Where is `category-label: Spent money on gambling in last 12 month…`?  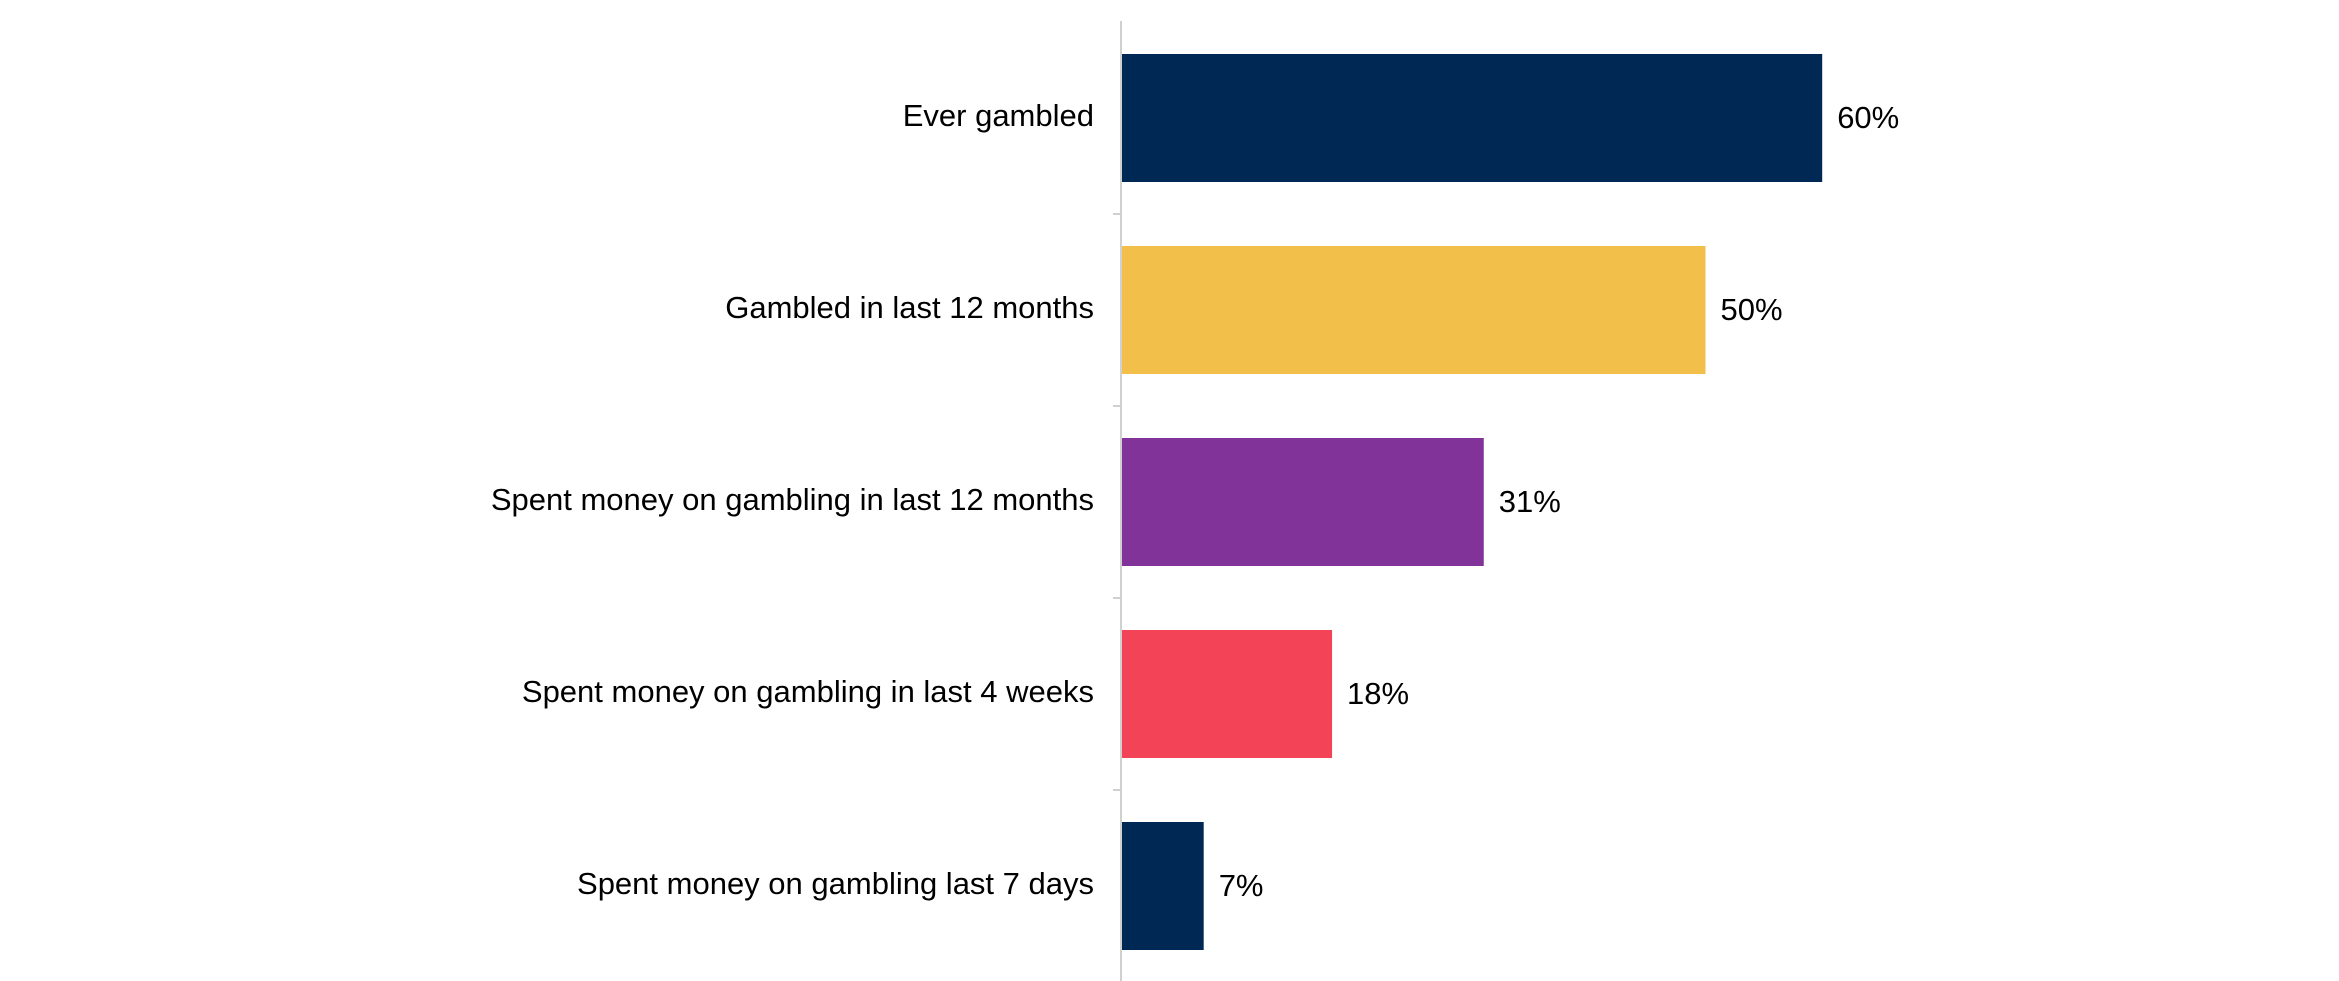
category-label: Spent money on gambling in last 12 month… is located at coordinates (792, 499).